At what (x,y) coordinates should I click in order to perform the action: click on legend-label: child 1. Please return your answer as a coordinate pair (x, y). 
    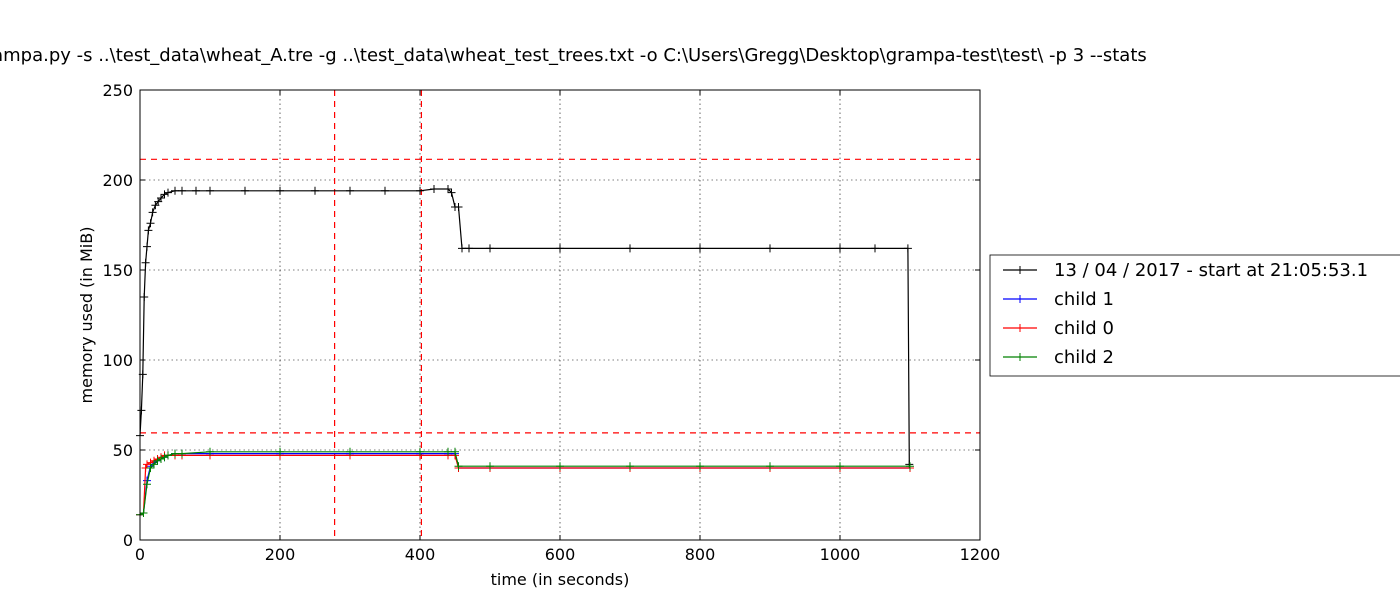
    Looking at the image, I should click on (1084, 299).